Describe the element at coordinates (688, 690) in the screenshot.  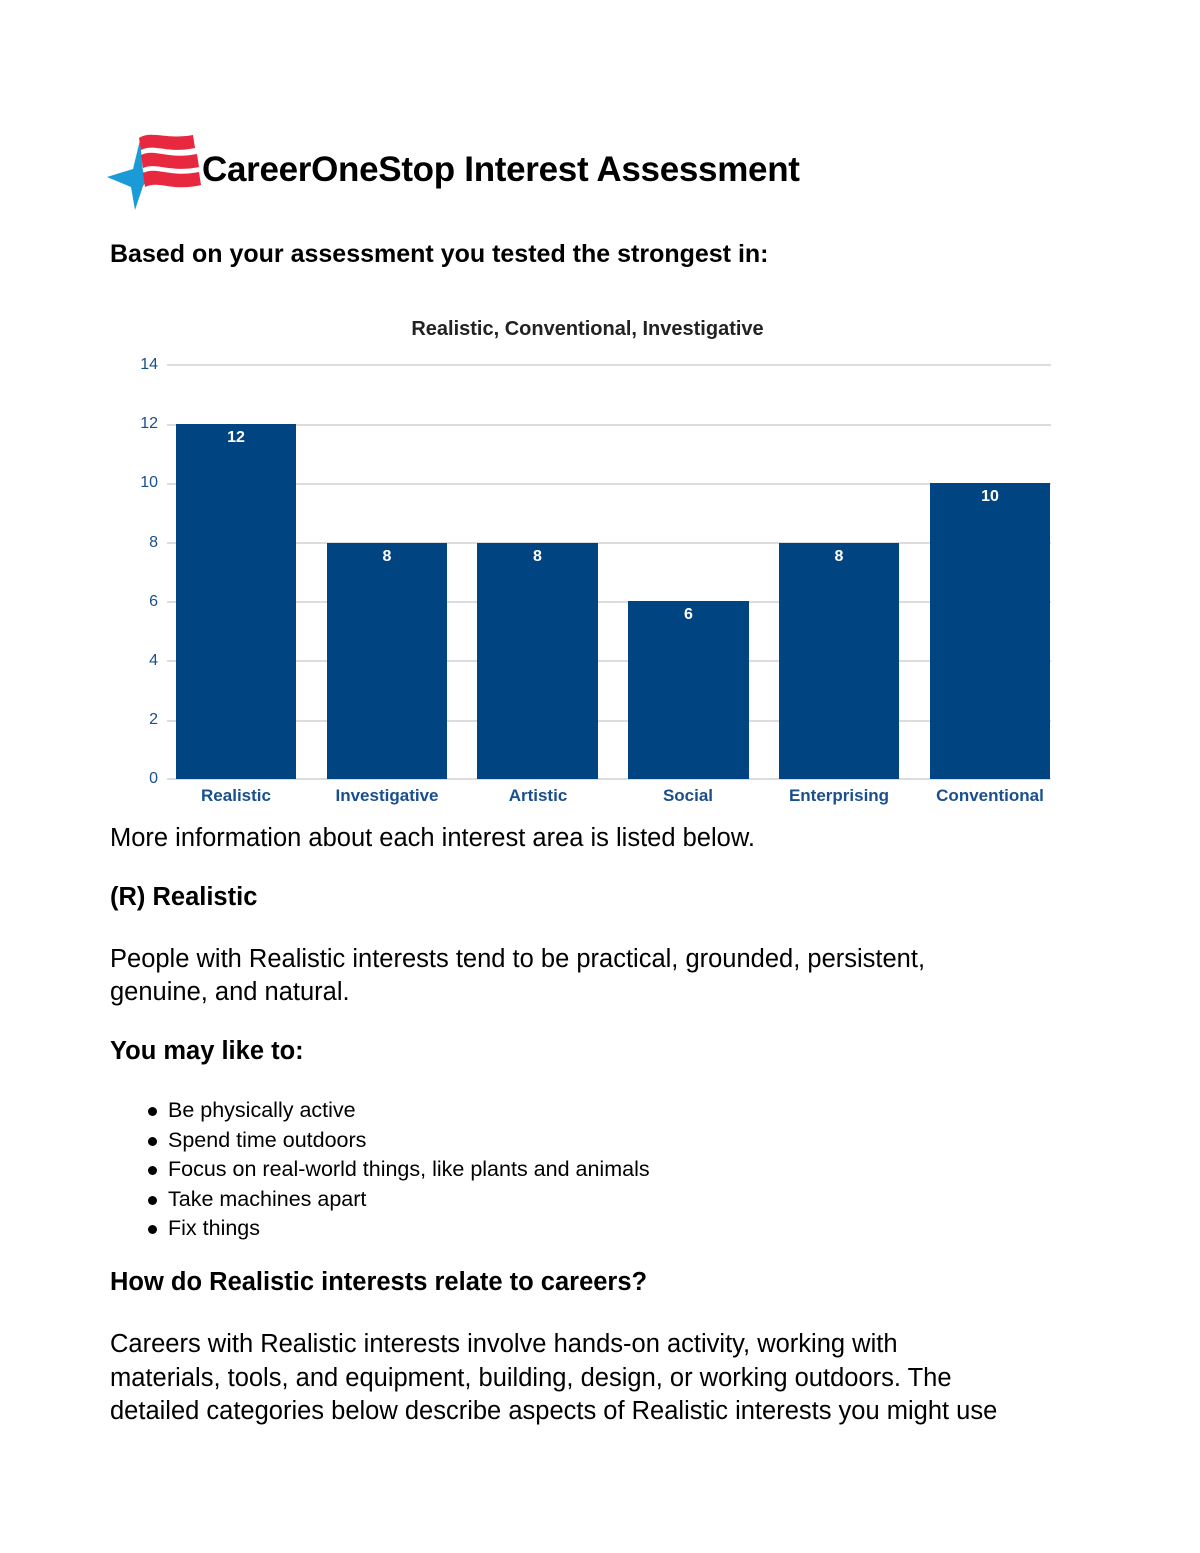
I see `bar-social: 6` at that location.